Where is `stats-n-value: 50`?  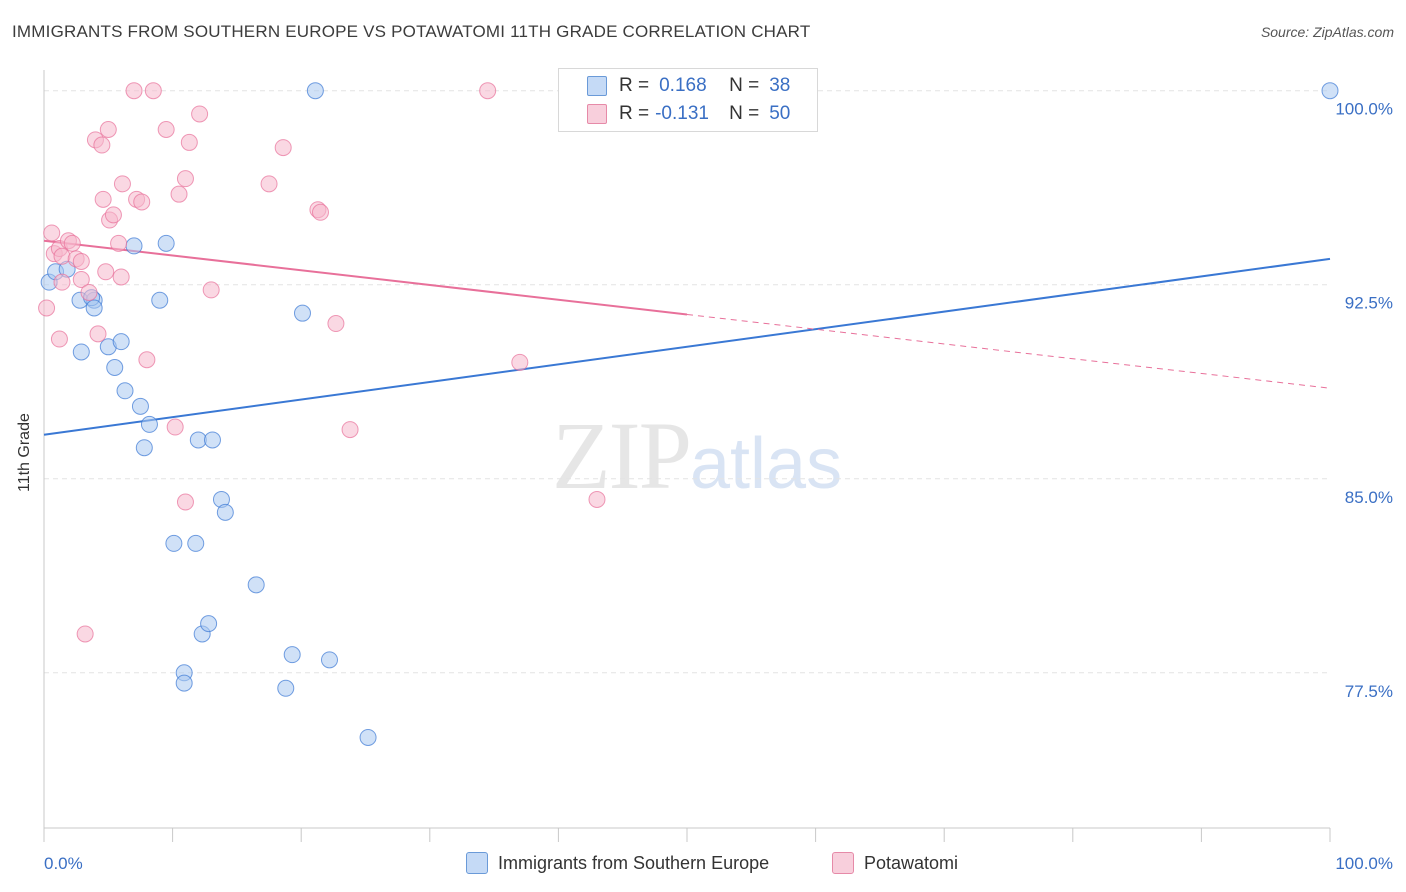
stats-n-value: 50 is located at coordinates (780, 113).